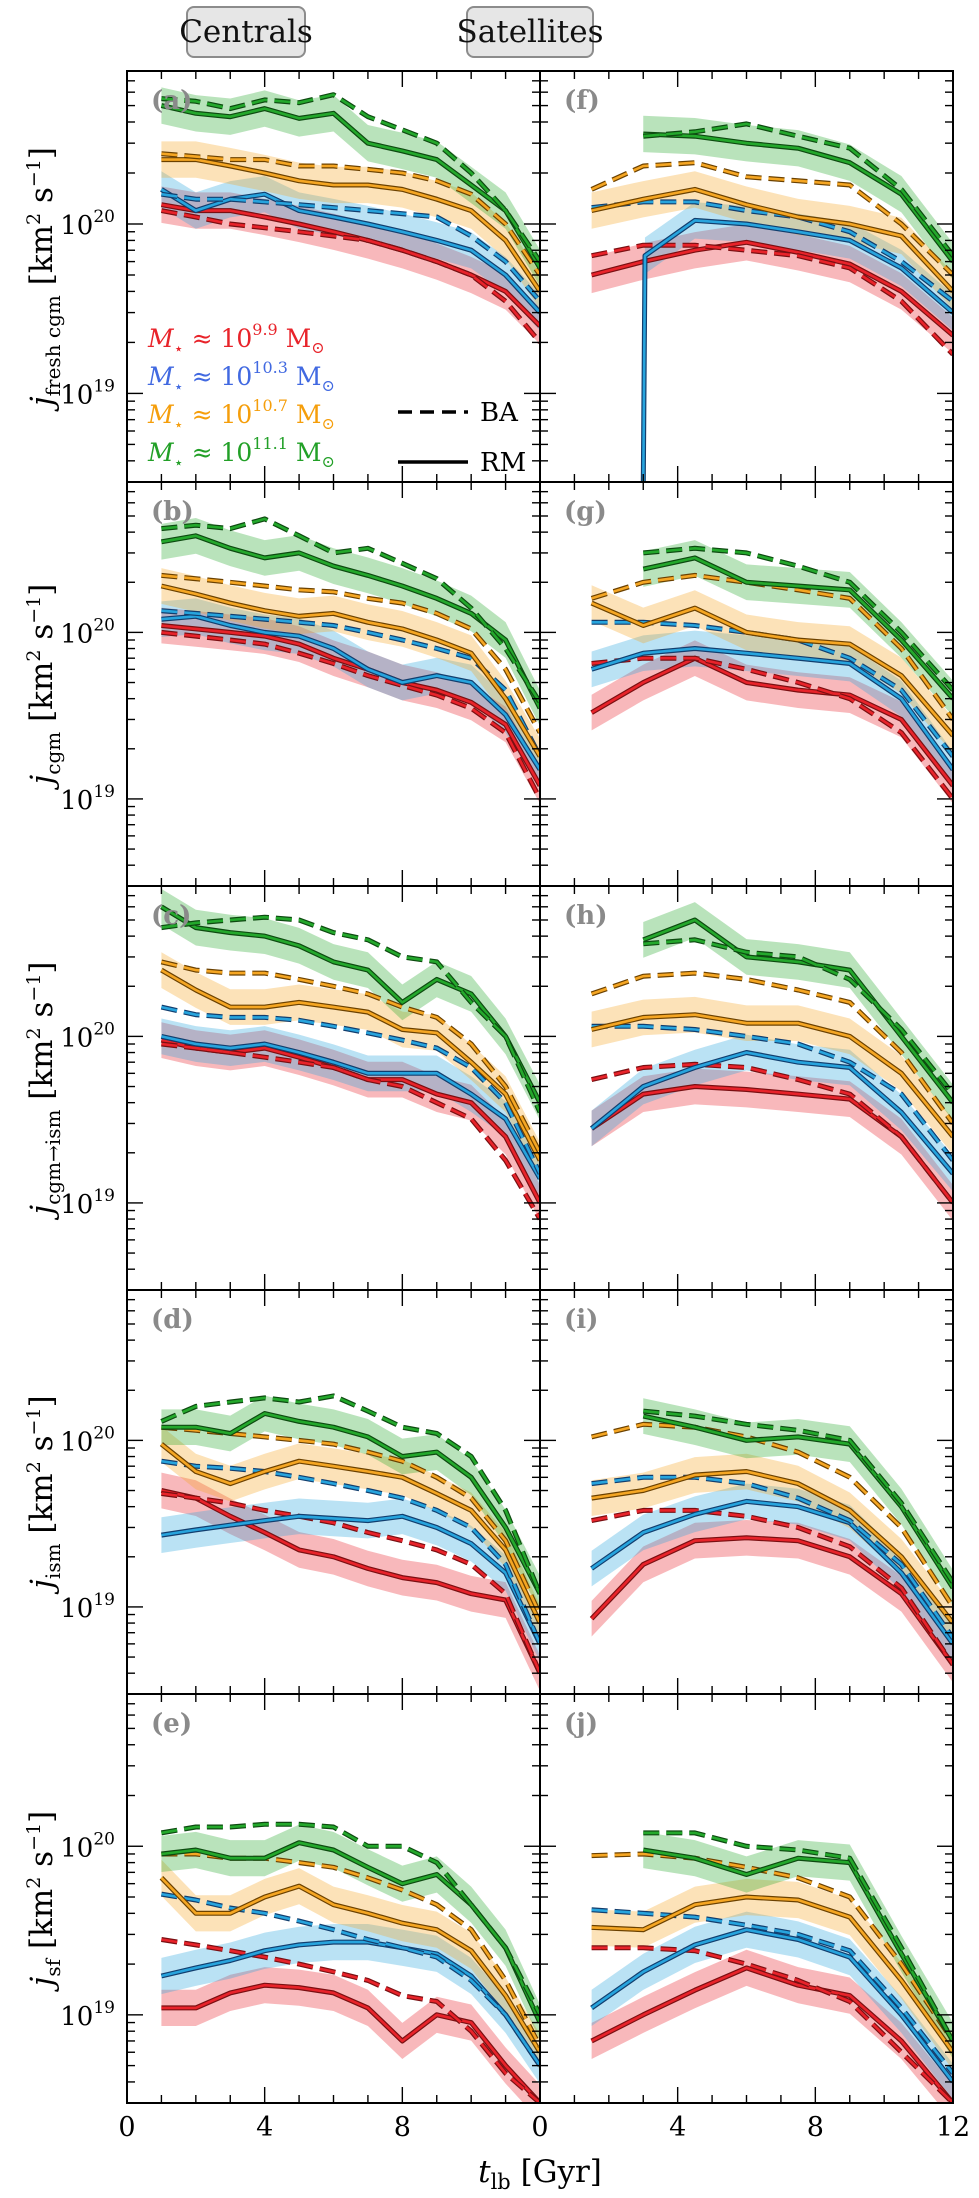 The image size is (979, 2198). What do you see at coordinates (585, 512) in the screenshot?
I see `panel-letter: (g)` at bounding box center [585, 512].